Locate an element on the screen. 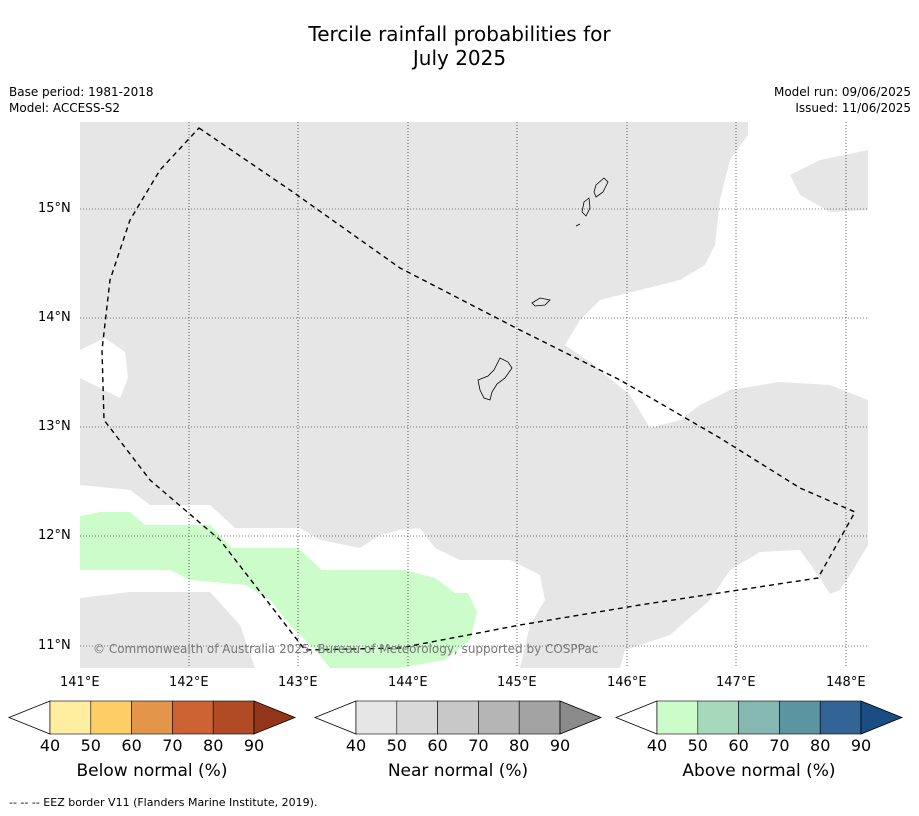  colorbar-near-high-extend is located at coordinates (581, 717).